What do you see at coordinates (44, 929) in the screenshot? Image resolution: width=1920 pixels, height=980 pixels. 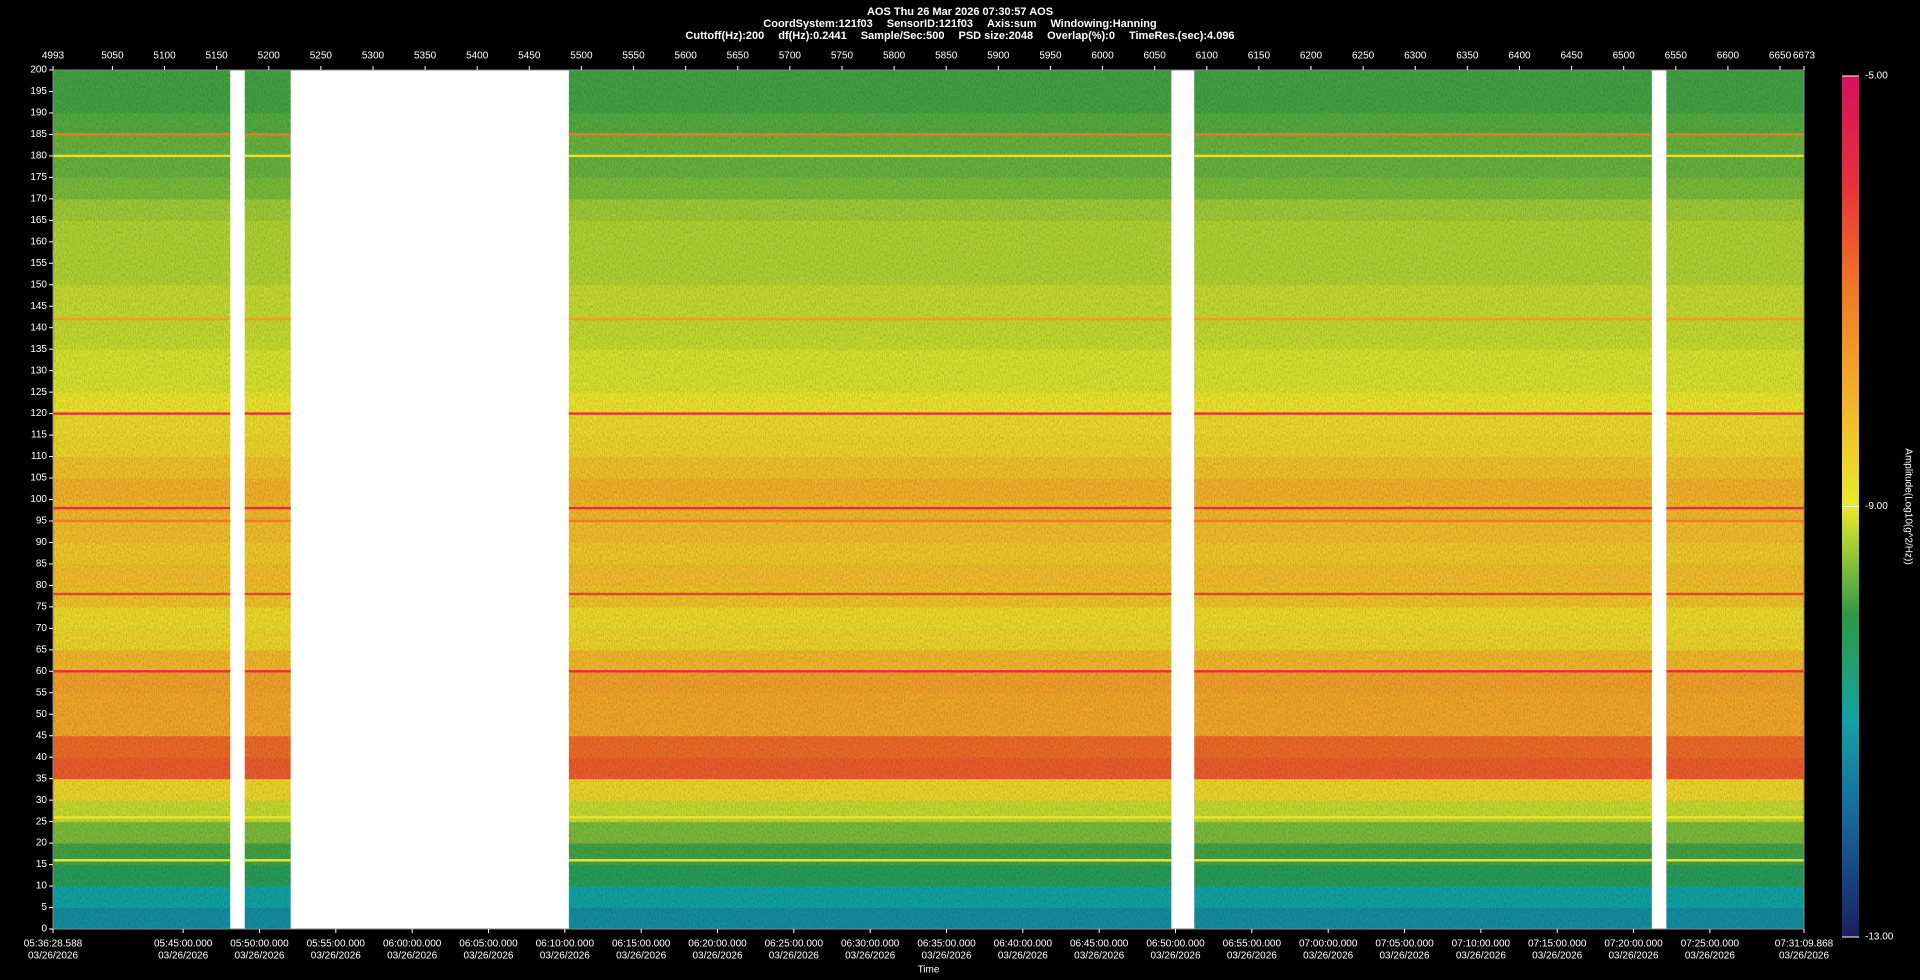 I see `y-tick-label: 0` at bounding box center [44, 929].